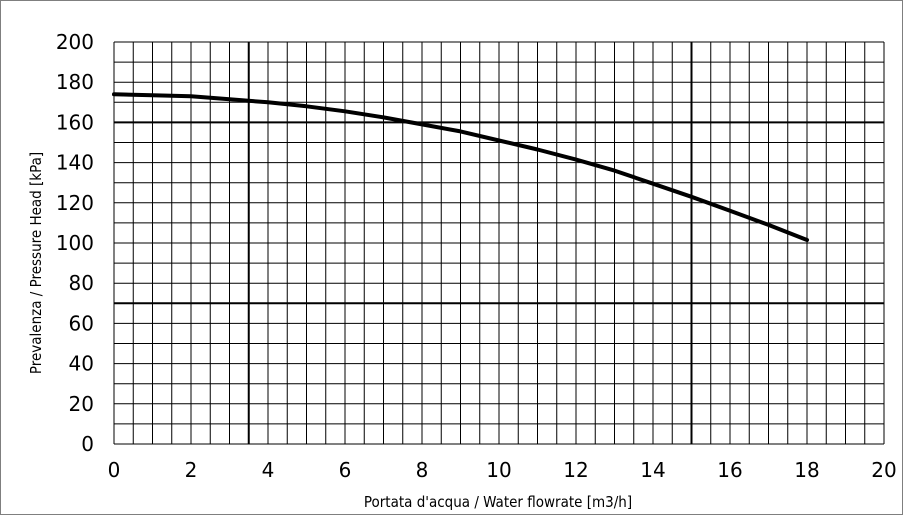 The height and width of the screenshot is (516, 903). I want to click on y-tick-label: 0, so click(87, 444).